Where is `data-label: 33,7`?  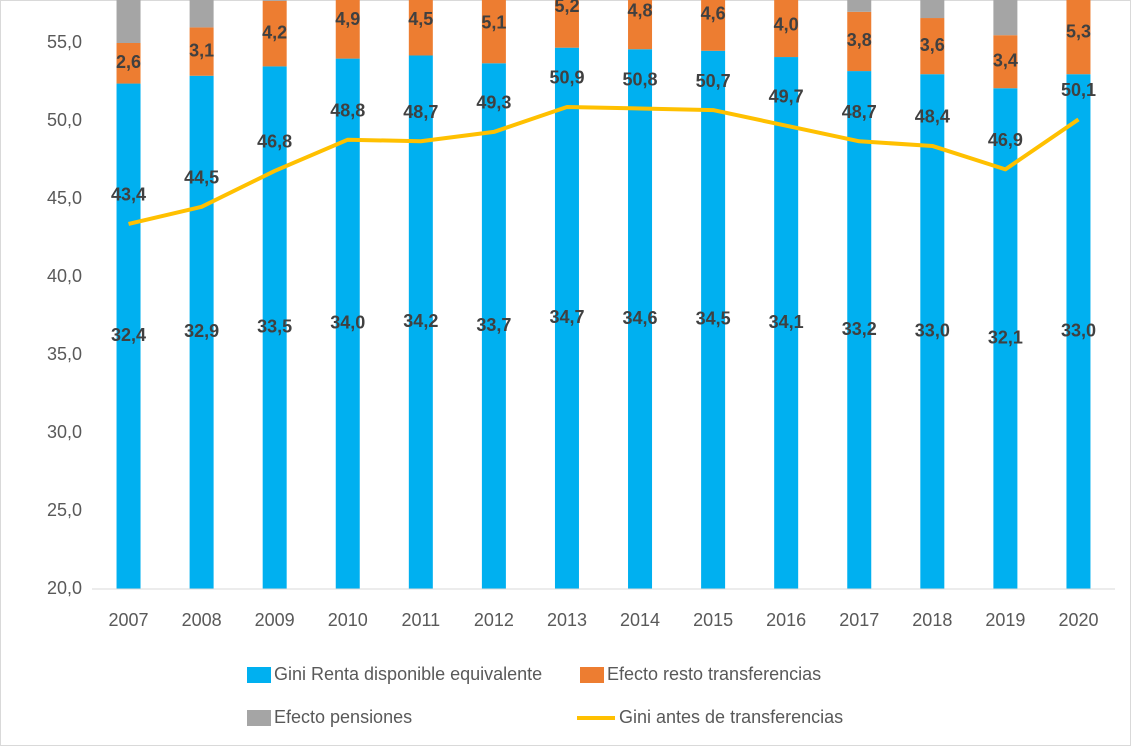 data-label: 33,7 is located at coordinates (493, 325).